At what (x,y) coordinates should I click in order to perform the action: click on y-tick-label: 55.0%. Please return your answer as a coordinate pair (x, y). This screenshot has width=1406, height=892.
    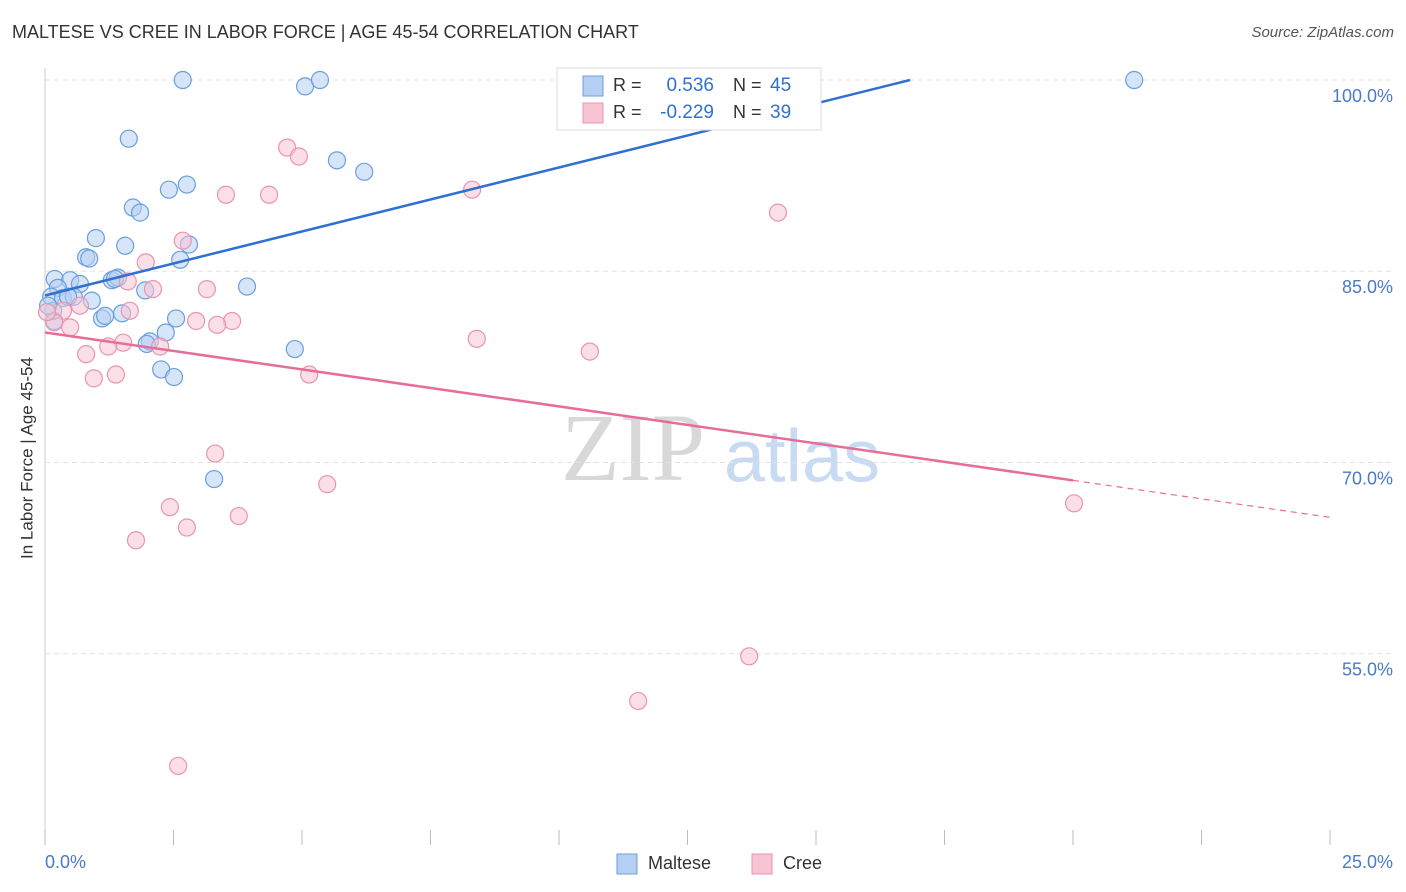
    Looking at the image, I should click on (1367, 670).